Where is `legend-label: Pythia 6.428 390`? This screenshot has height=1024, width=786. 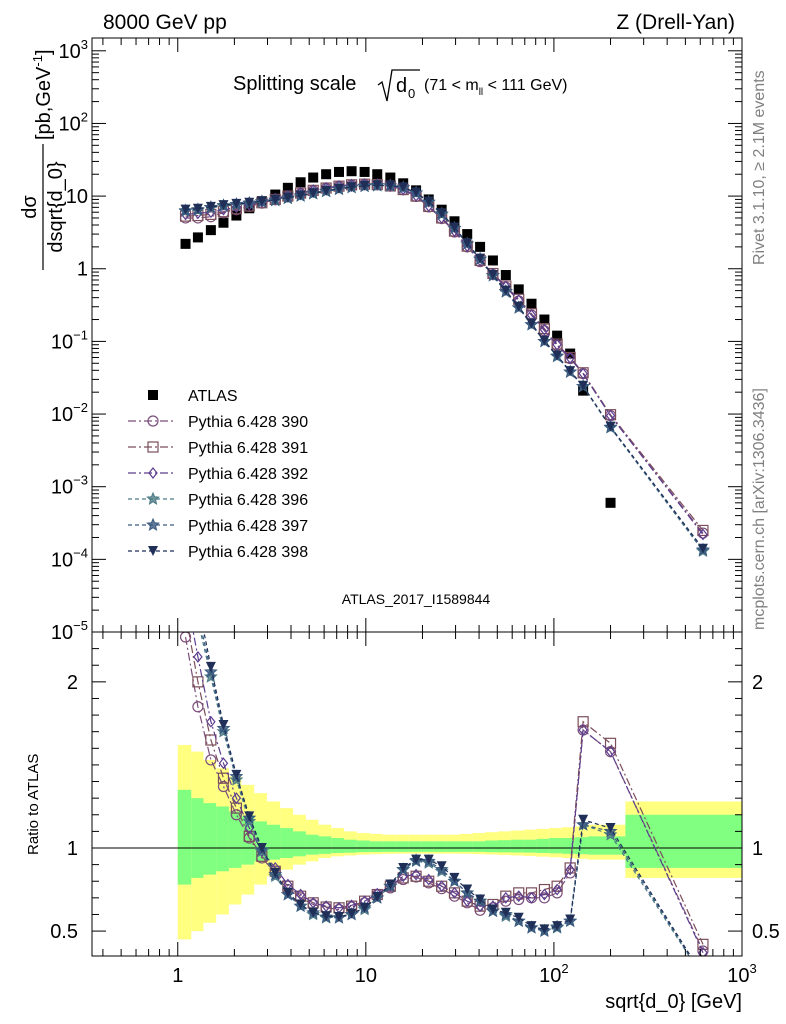
legend-label: Pythia 6.428 390 is located at coordinates (248, 422).